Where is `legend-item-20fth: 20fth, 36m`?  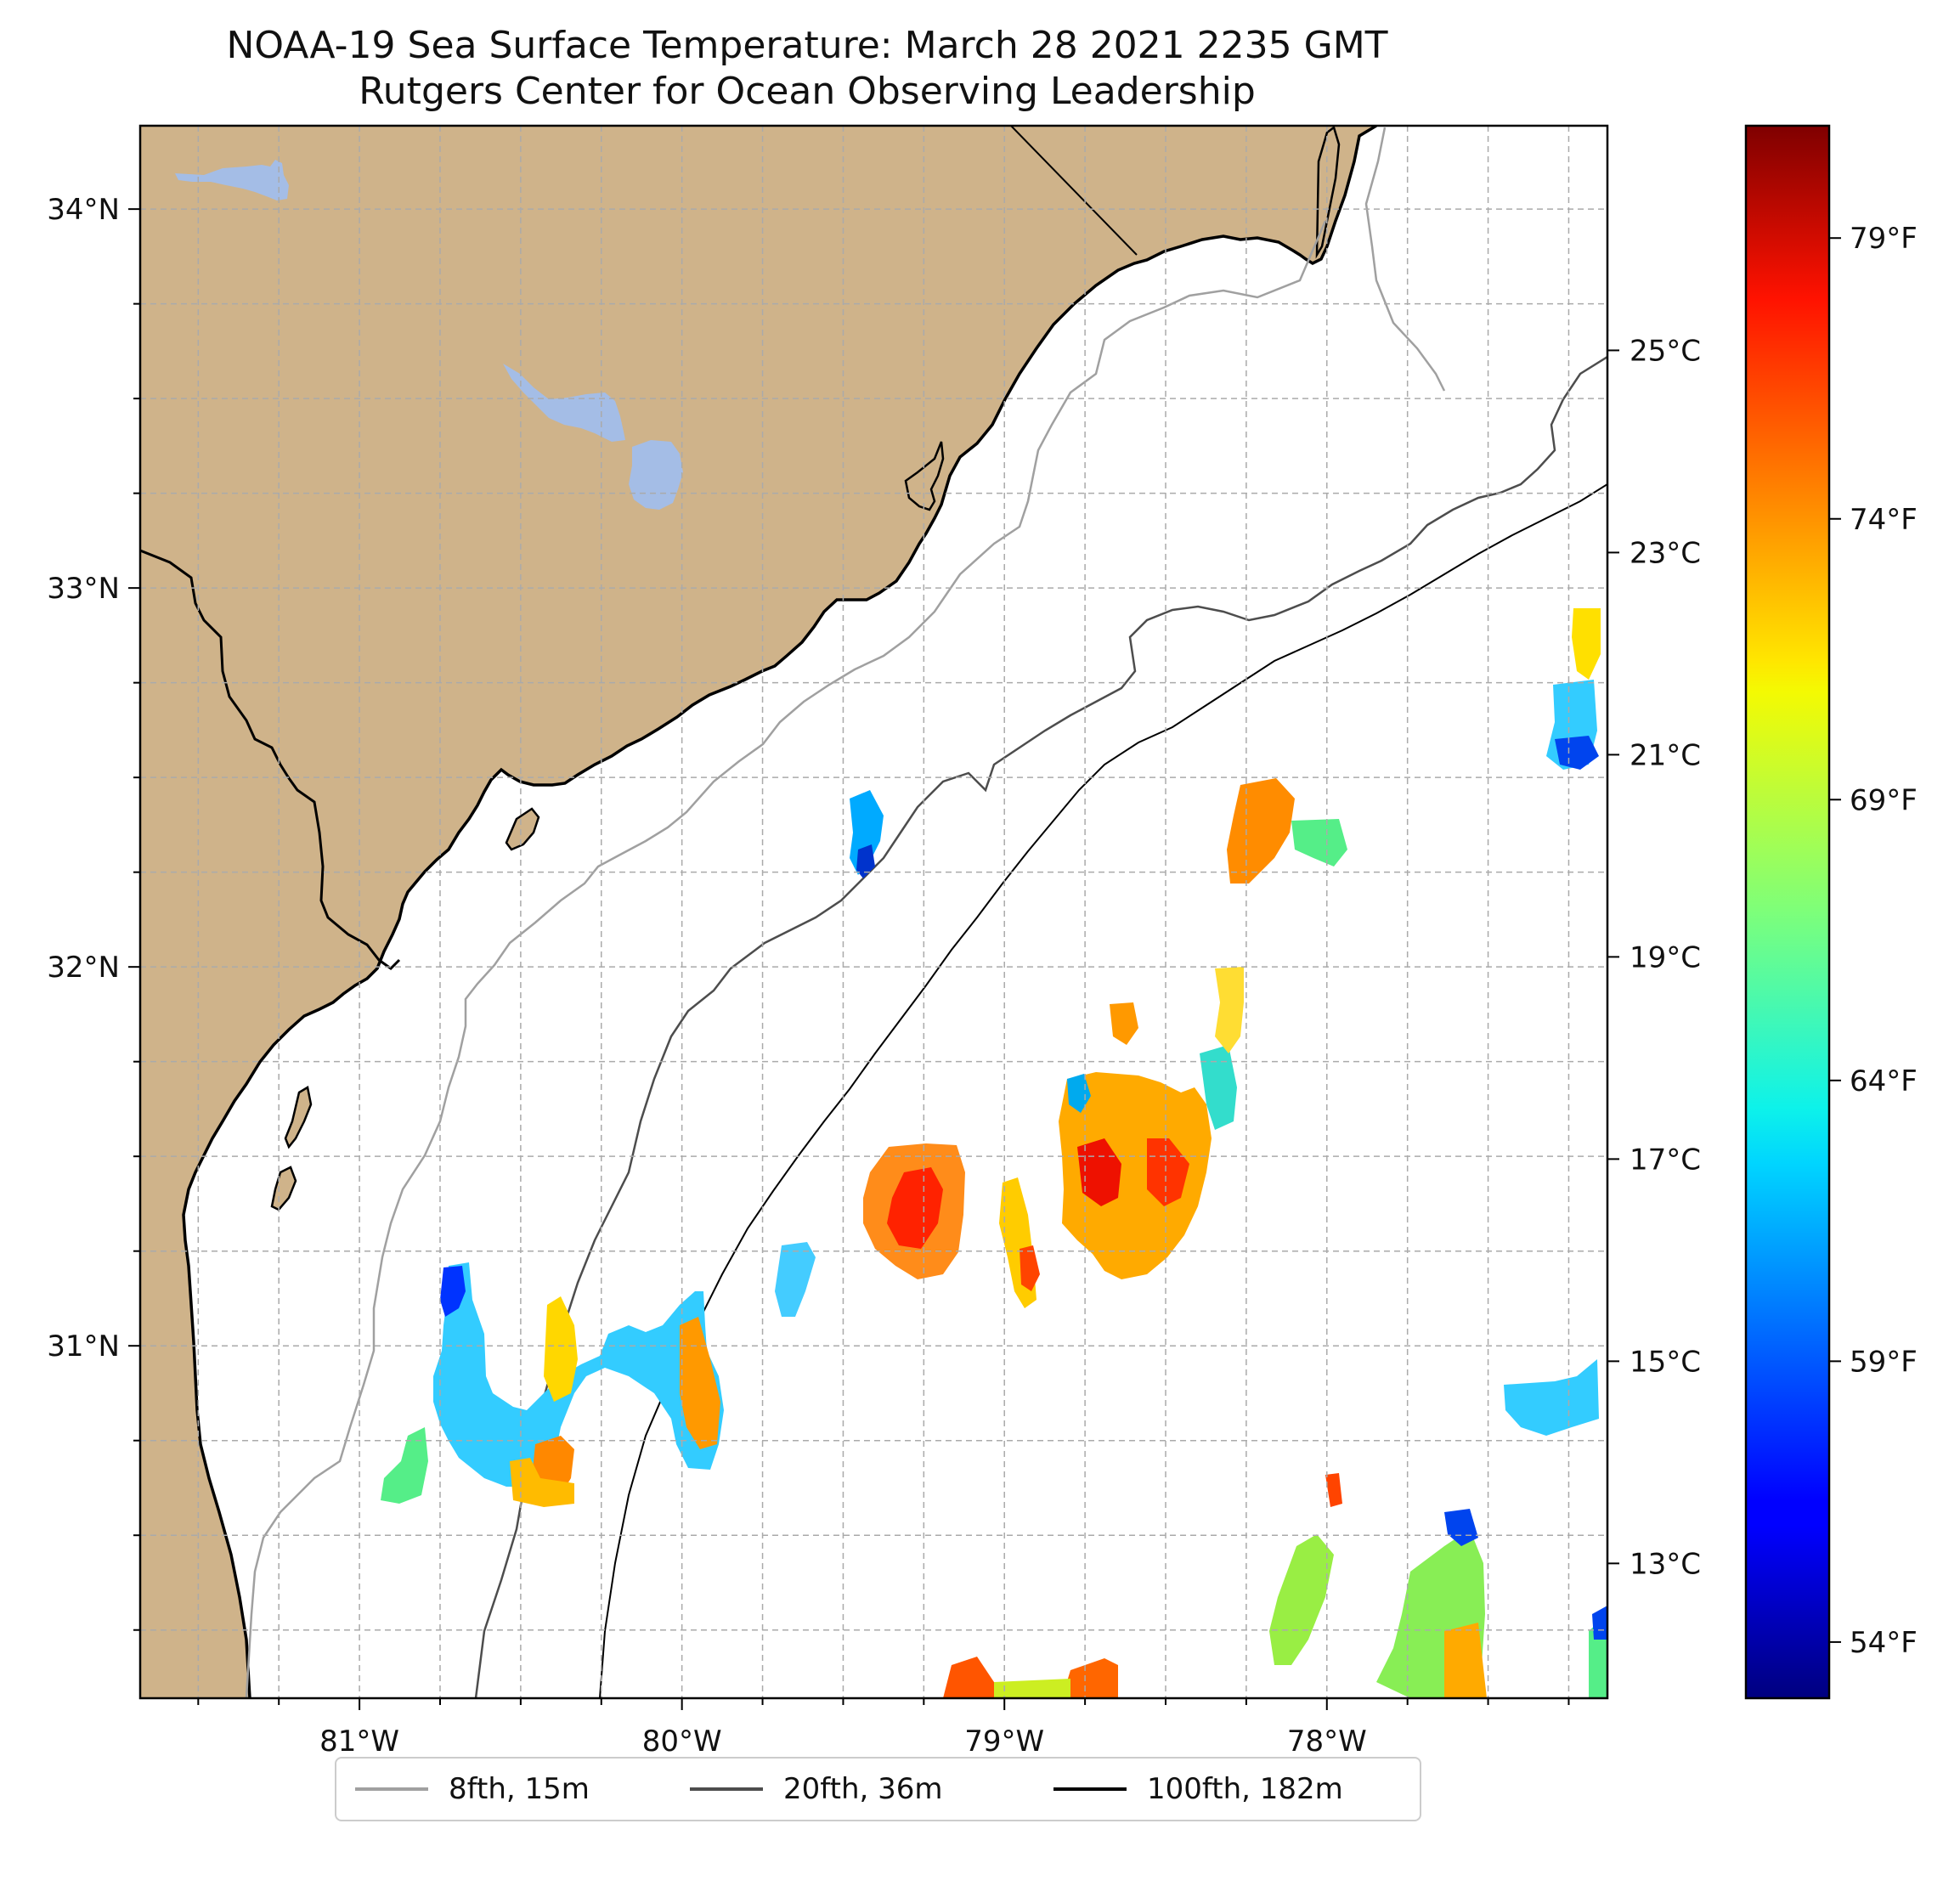
legend-item-20fth: 20fth, 36m is located at coordinates (817, 1790).